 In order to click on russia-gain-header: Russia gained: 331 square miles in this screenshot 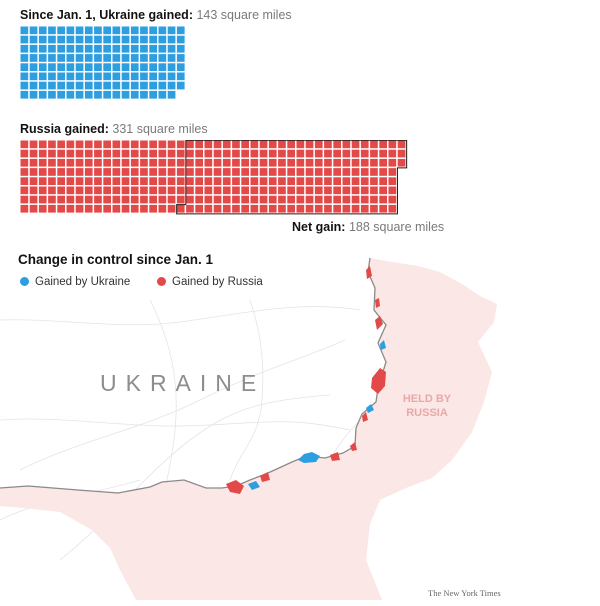, I will do `click(114, 129)`.